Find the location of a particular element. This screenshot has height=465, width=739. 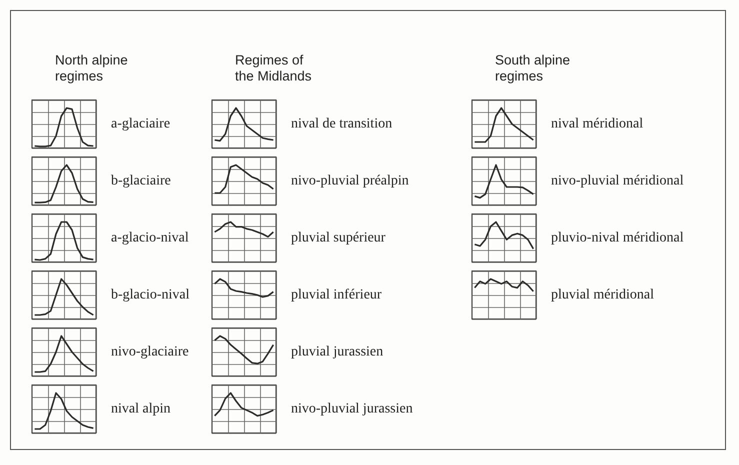

series-label: nivo-glaciaire is located at coordinates (150, 352).